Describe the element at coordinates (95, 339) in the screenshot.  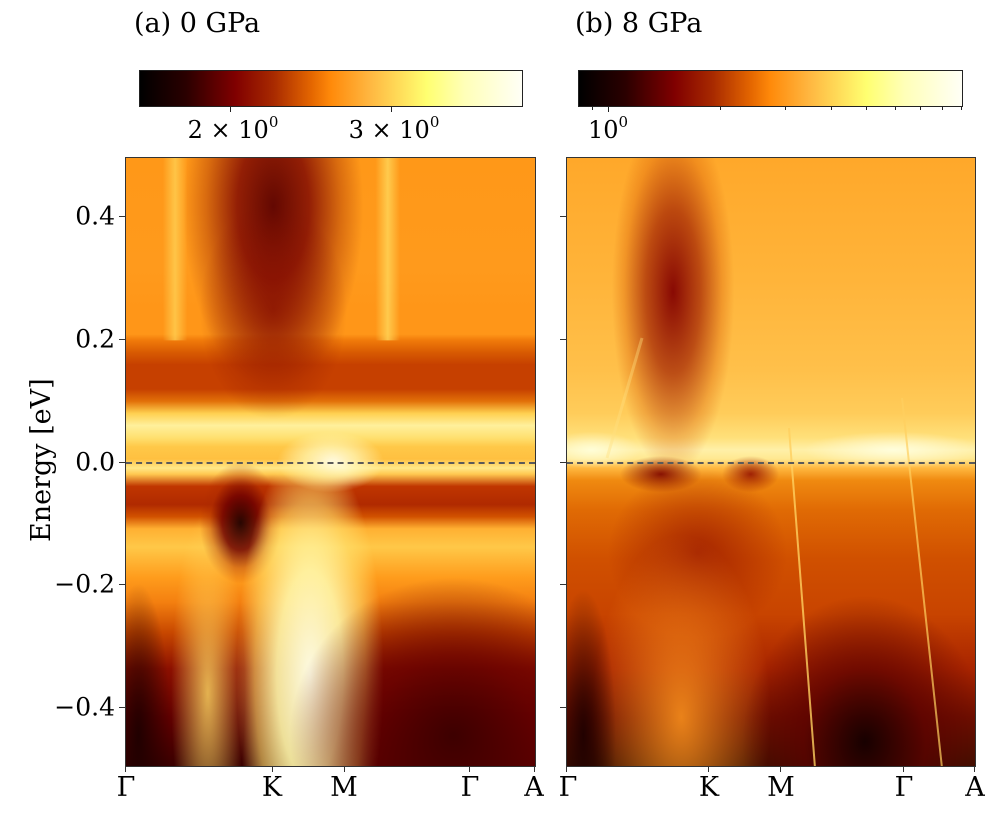
I see `y-tick-label: 0.2` at that location.